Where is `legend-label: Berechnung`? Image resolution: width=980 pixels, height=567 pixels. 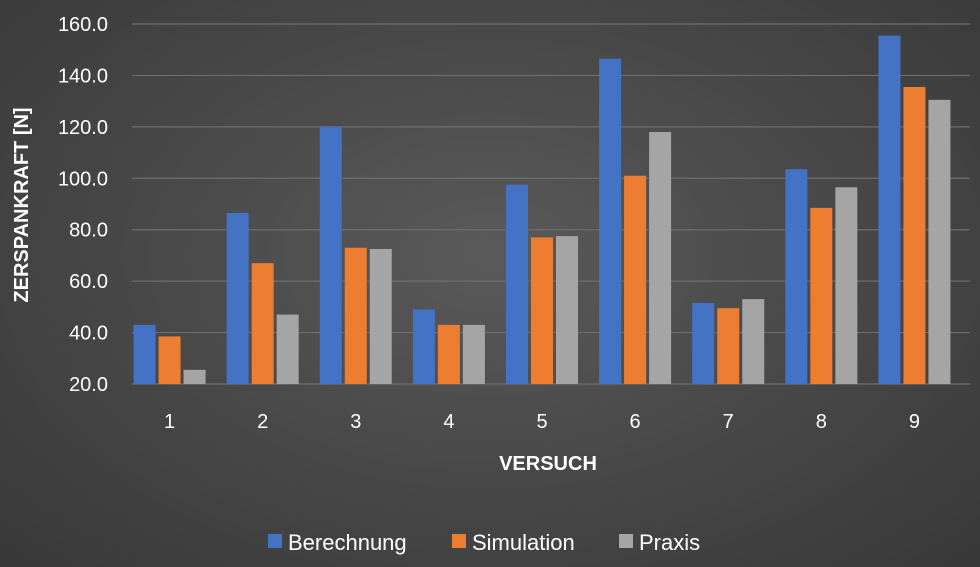
legend-label: Berechnung is located at coordinates (347, 542).